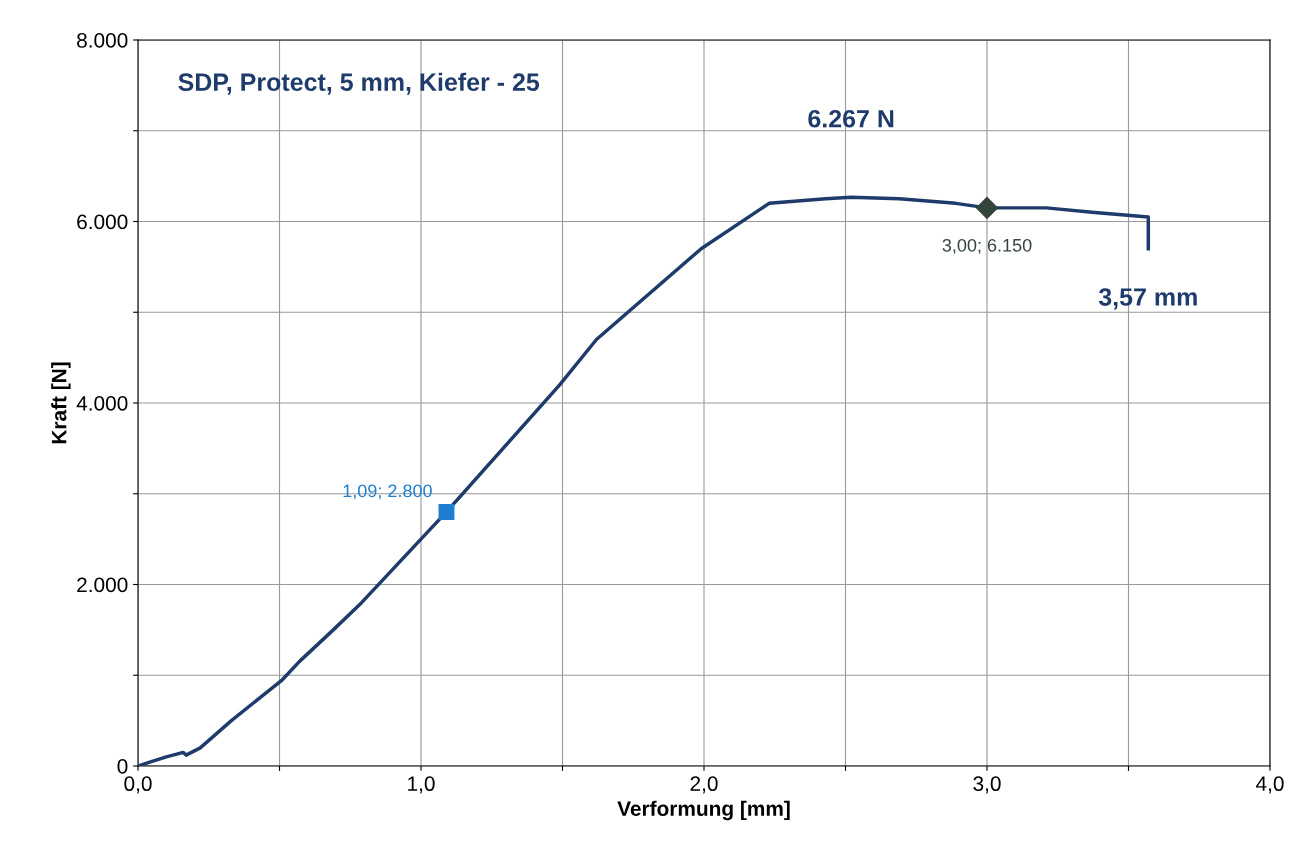 The image size is (1304, 850). Describe the element at coordinates (359, 83) in the screenshot. I see `text: SDP, Protect, 5 mm, Kiefer - 25` at that location.